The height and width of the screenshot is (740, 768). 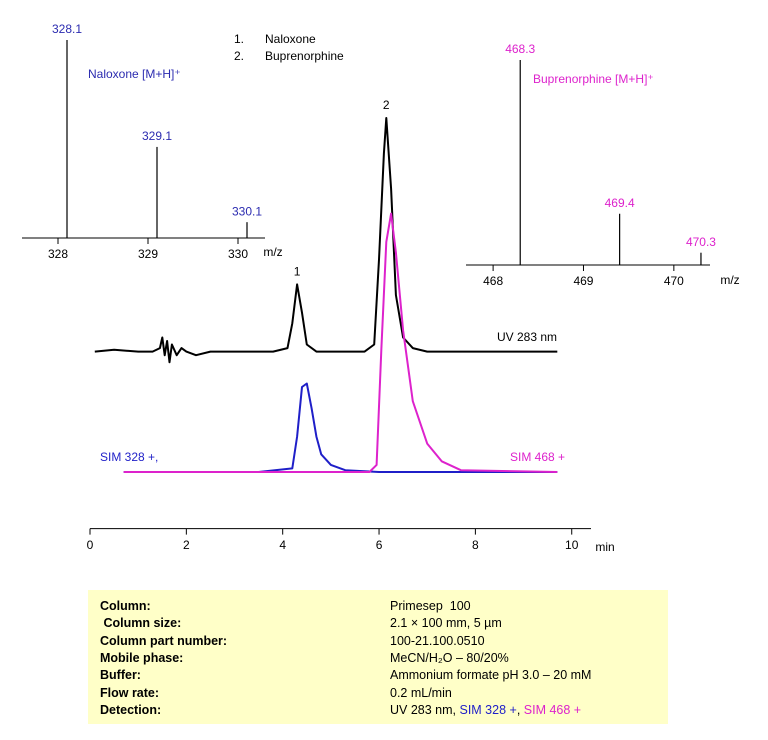 What do you see at coordinates (238, 254) in the screenshot?
I see `x-tick-label: 330` at bounding box center [238, 254].